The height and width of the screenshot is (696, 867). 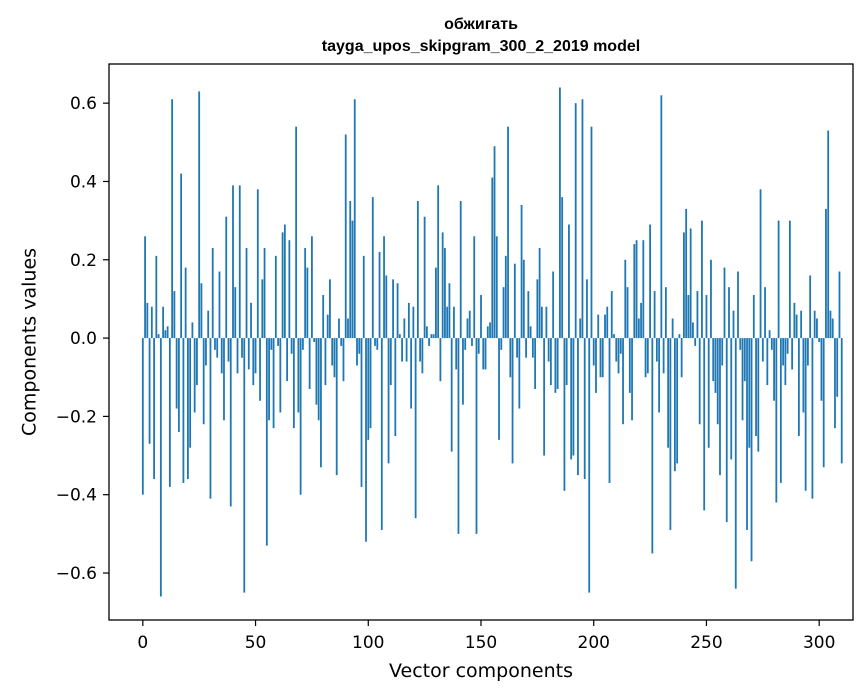 I want to click on y-tick-label: 0.2, so click(x=83, y=261).